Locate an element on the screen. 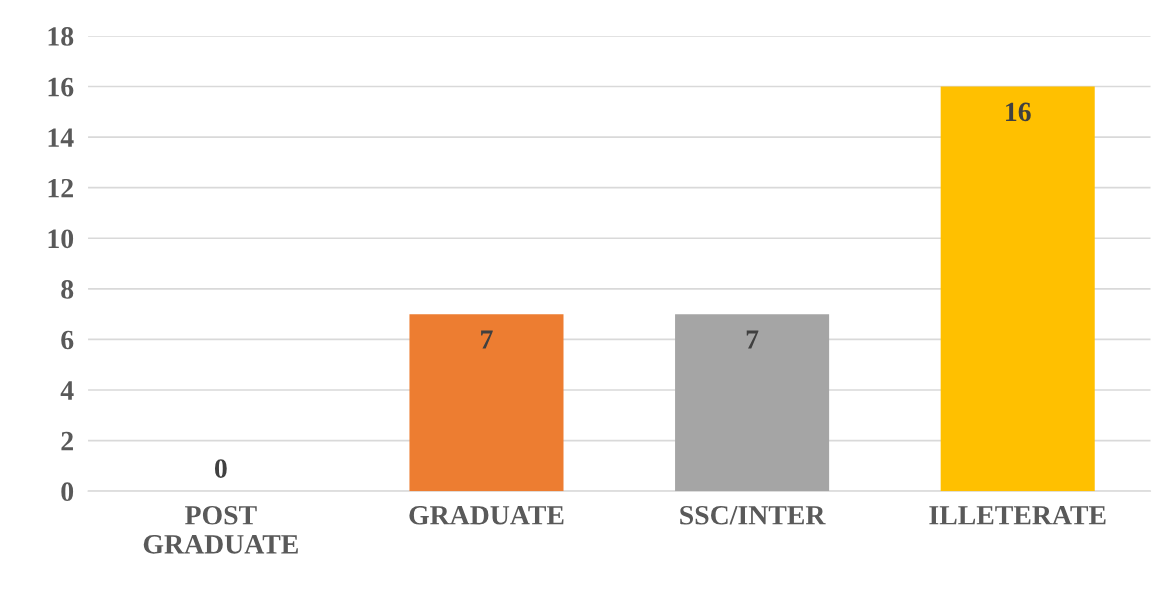 This screenshot has height=599, width=1174. y-tick-label: 16 is located at coordinates (61, 87).